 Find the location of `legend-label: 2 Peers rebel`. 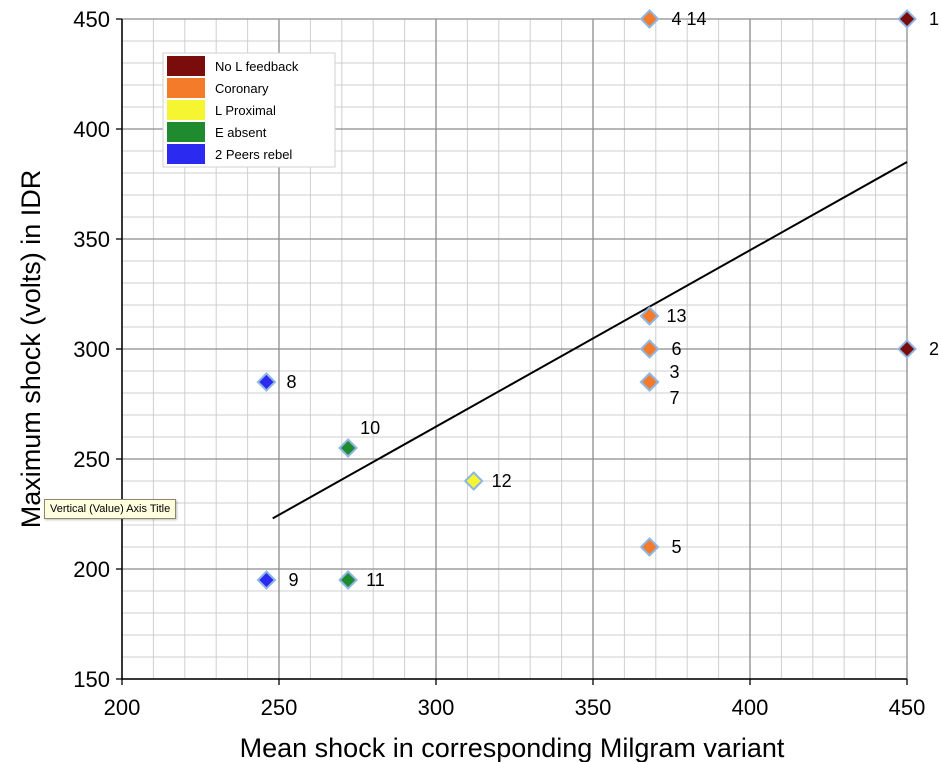

legend-label: 2 Peers rebel is located at coordinates (253, 154).